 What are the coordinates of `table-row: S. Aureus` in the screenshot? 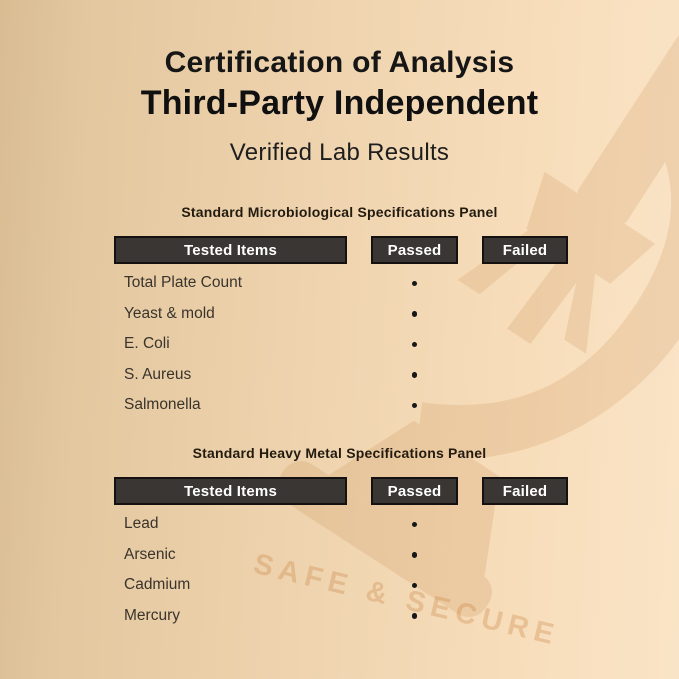 It's located at (396, 375).